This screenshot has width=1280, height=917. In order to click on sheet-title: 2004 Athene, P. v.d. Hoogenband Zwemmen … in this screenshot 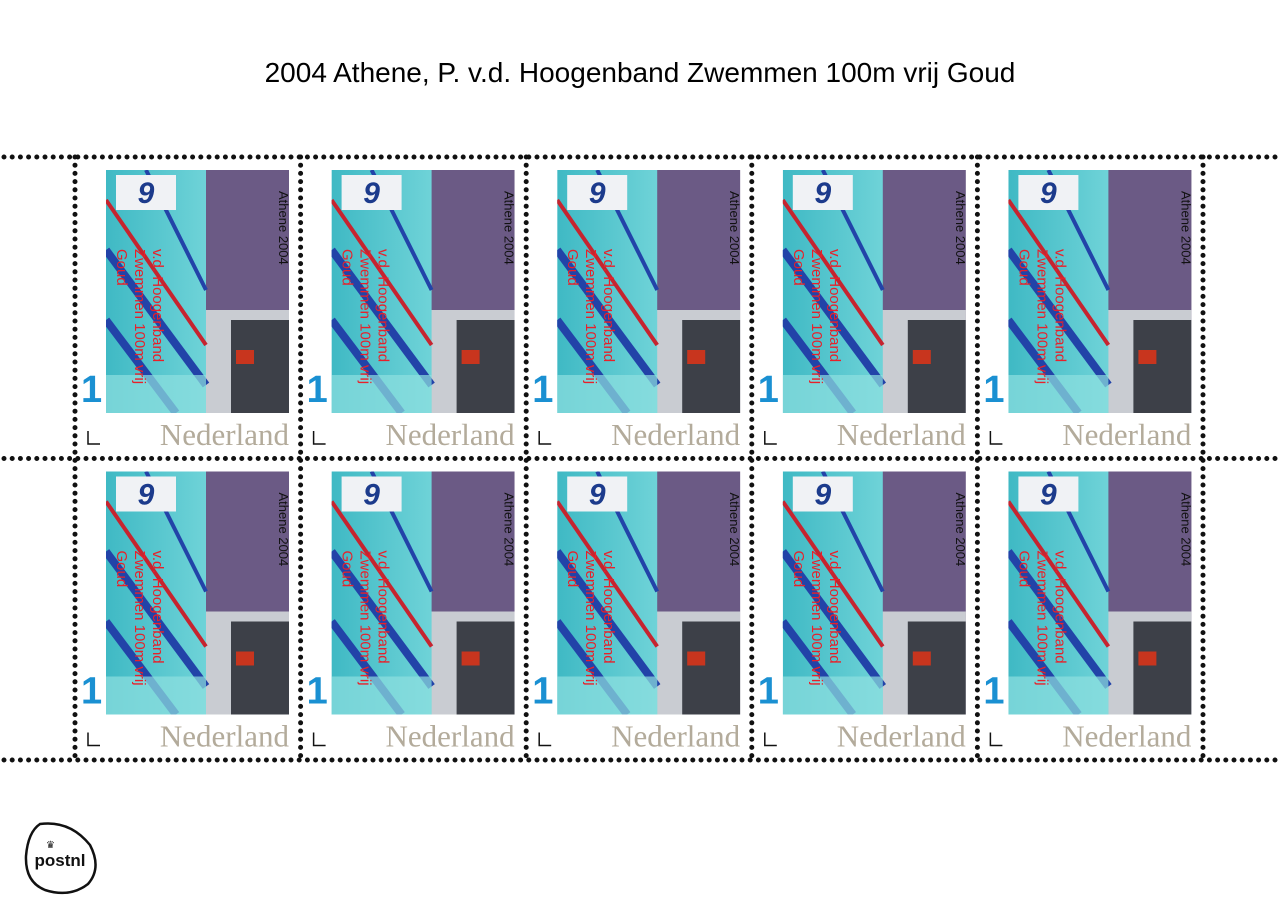, I will do `click(640, 72)`.